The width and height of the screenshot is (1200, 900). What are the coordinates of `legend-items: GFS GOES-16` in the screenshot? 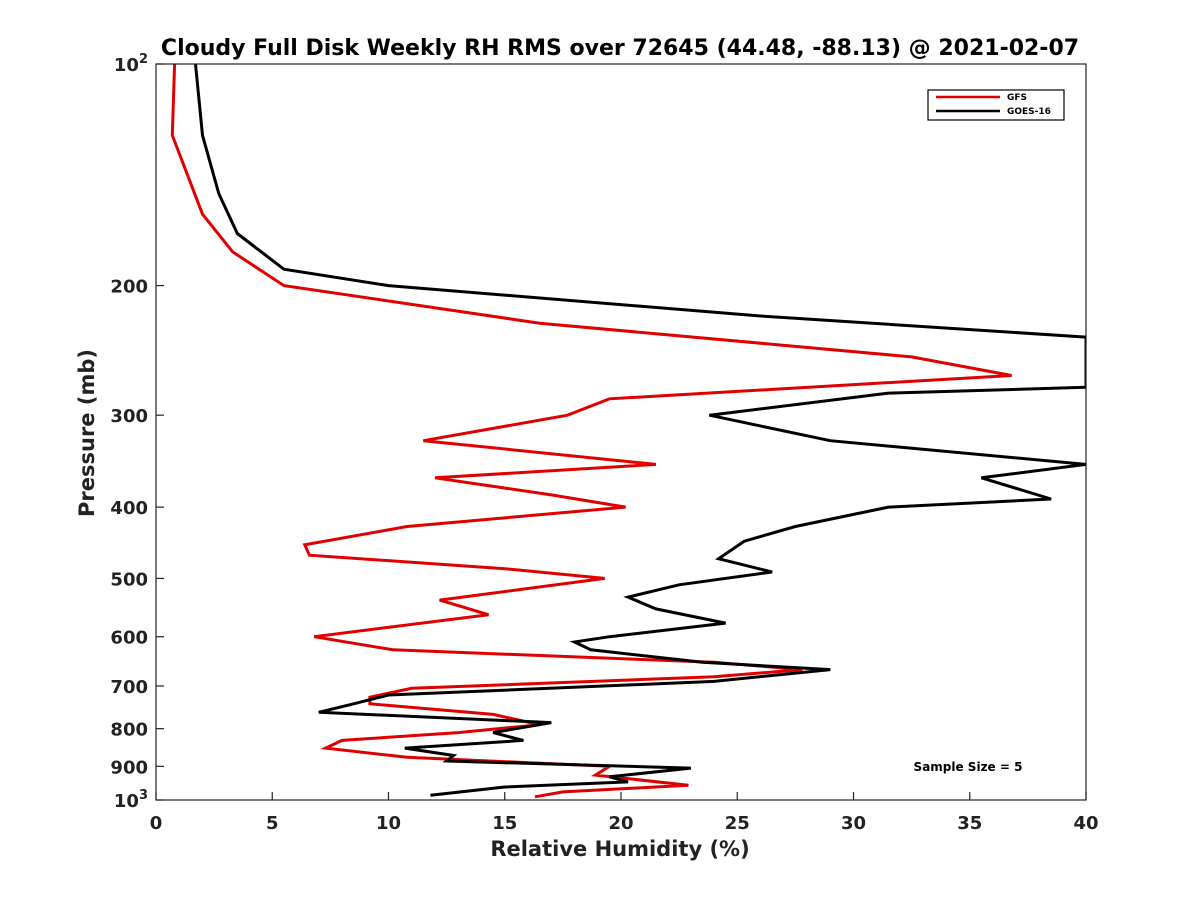 It's located at (993, 105).